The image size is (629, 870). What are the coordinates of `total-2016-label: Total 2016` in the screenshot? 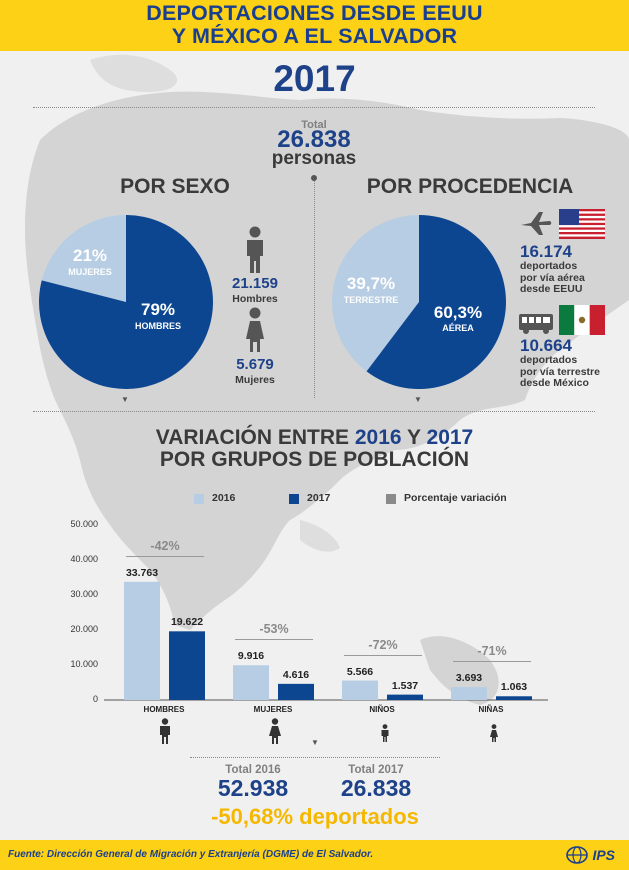 It's located at (253, 770).